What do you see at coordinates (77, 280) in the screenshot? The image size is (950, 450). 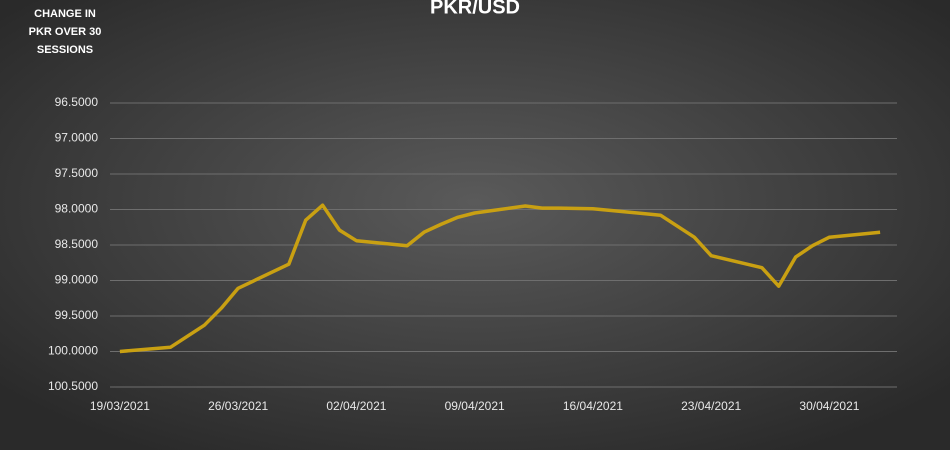 I see `y-tick-label: 99.0000` at bounding box center [77, 280].